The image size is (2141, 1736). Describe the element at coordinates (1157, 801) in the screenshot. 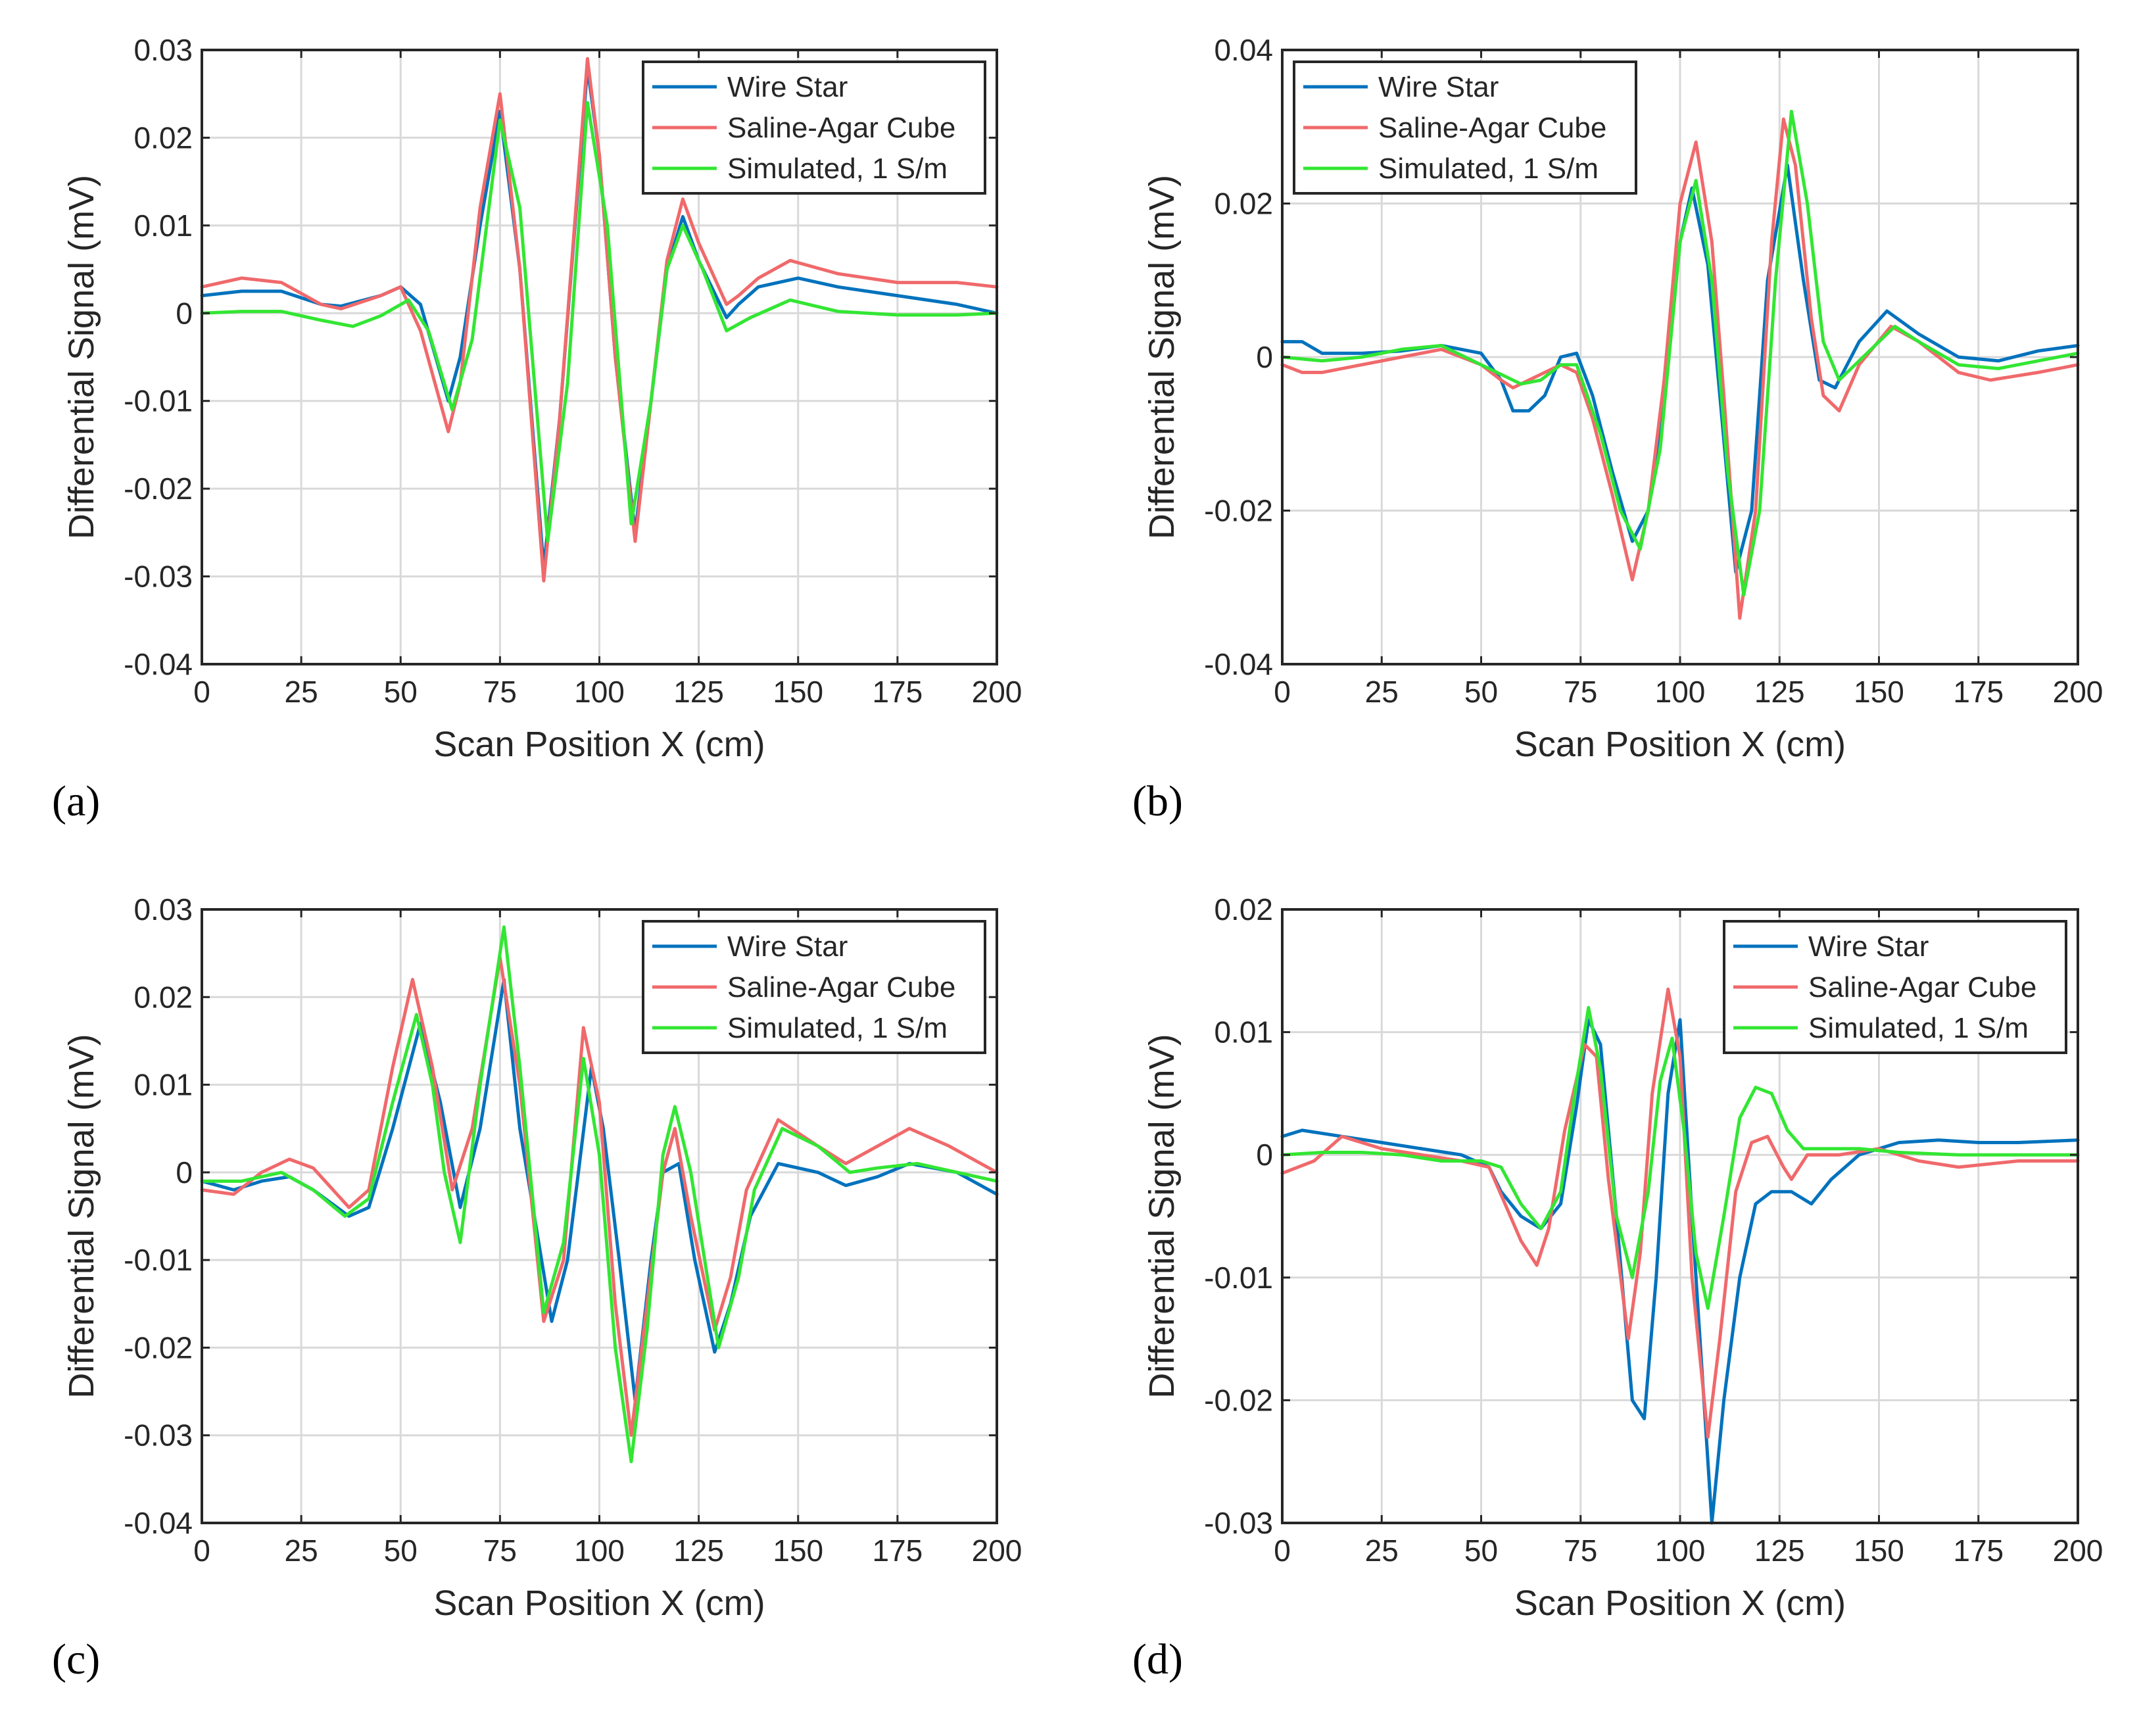

I see `panel-label: (b)` at that location.